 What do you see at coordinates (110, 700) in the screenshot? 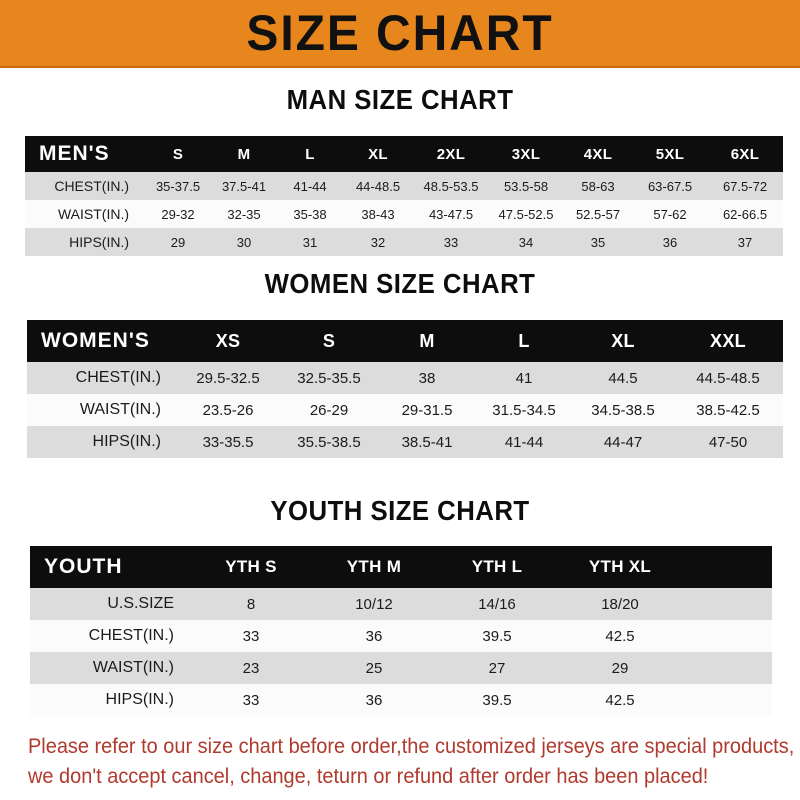
I see `youth-hips-label: HIPS(IN.)` at bounding box center [110, 700].